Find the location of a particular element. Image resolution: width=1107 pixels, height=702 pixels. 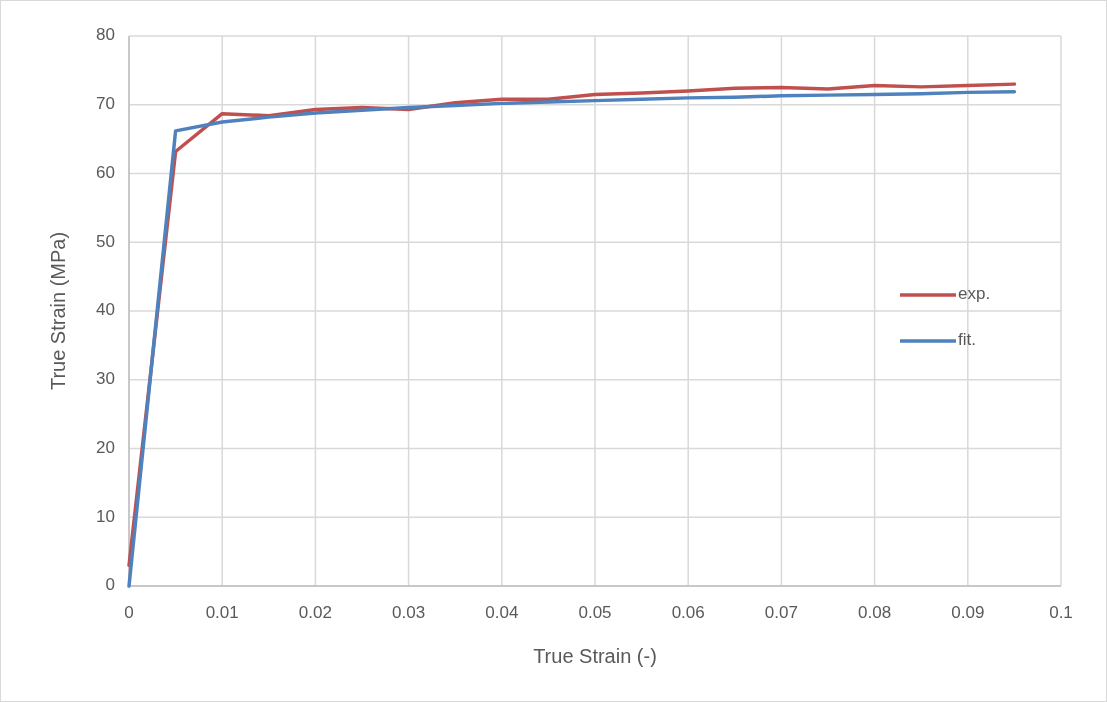

legend-label: fit. is located at coordinates (967, 340).